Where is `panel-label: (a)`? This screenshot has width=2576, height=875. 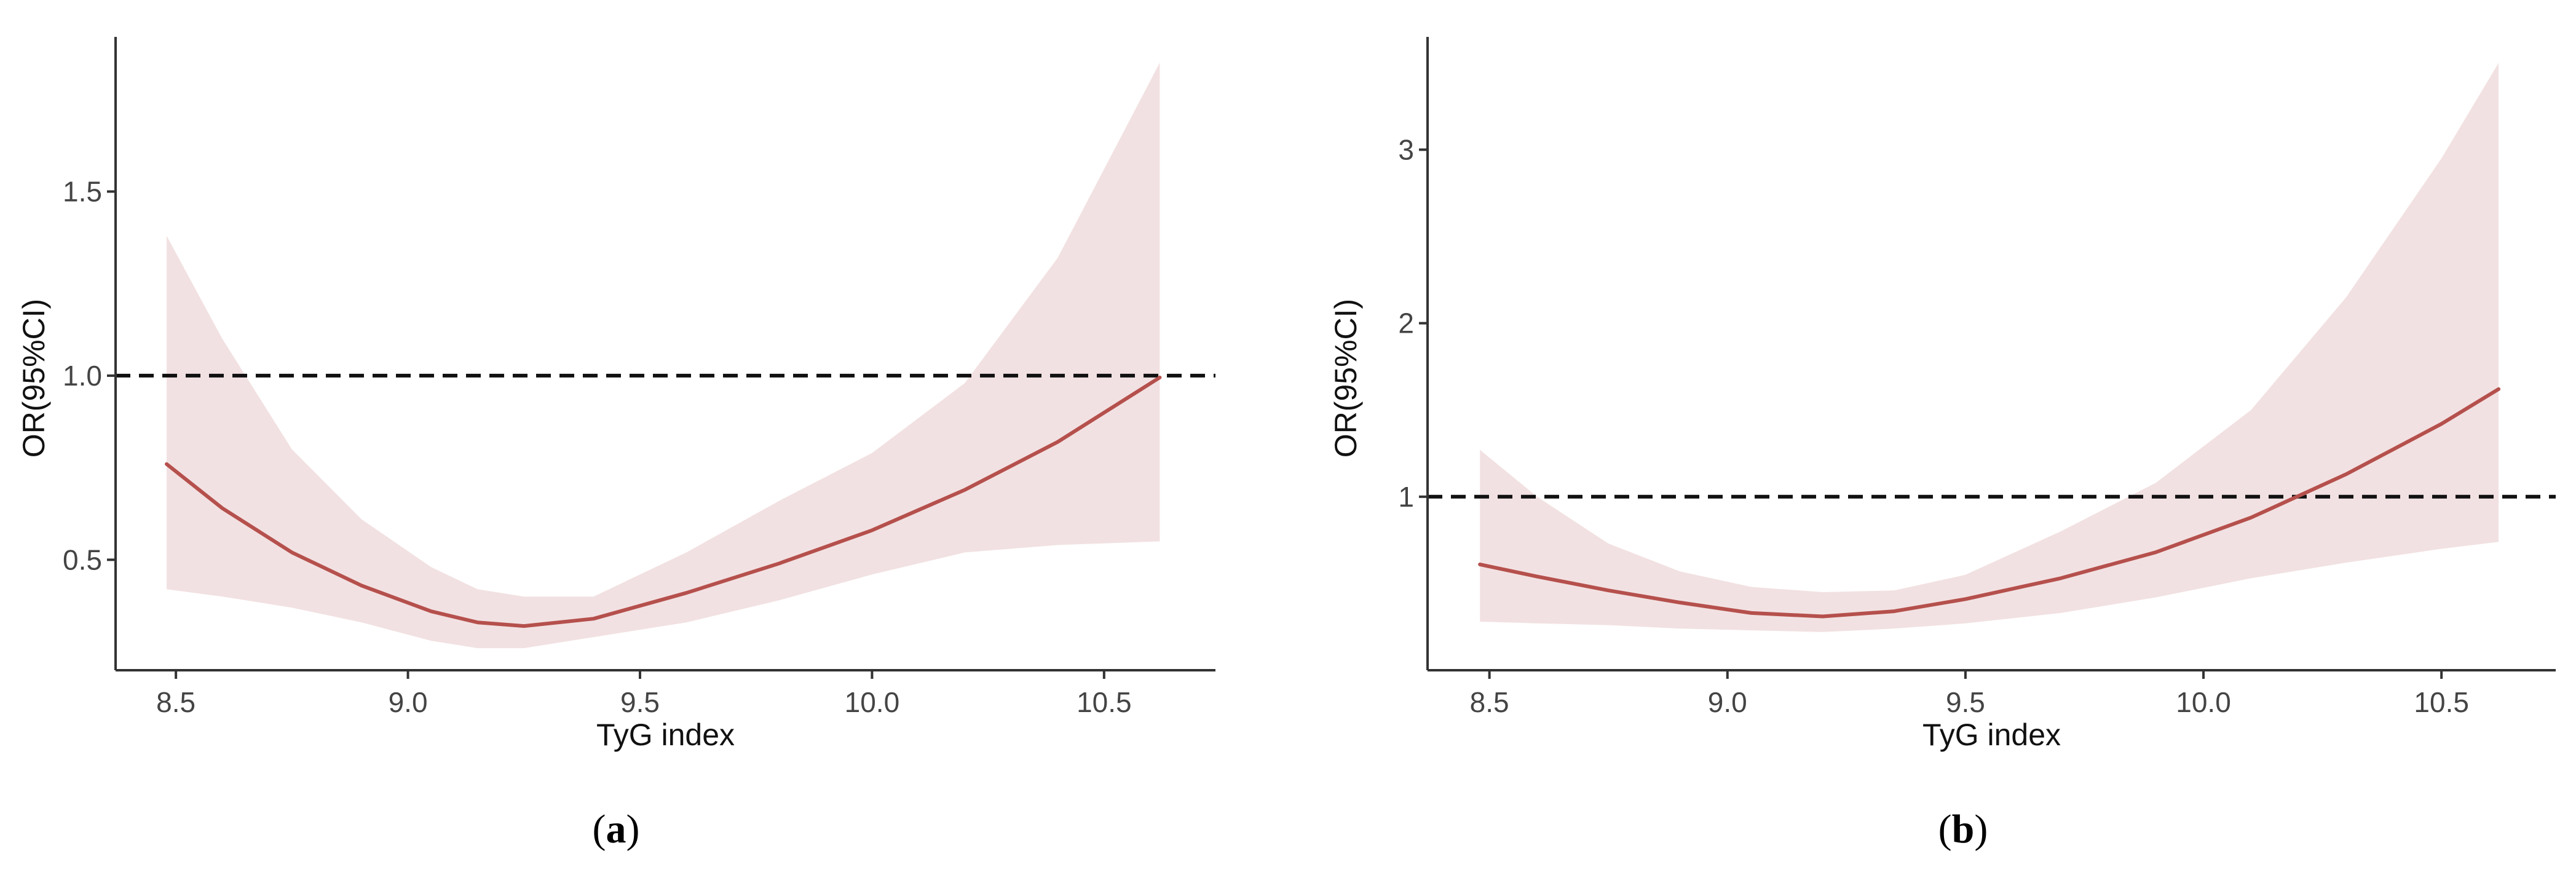 panel-label: (a) is located at coordinates (616, 830).